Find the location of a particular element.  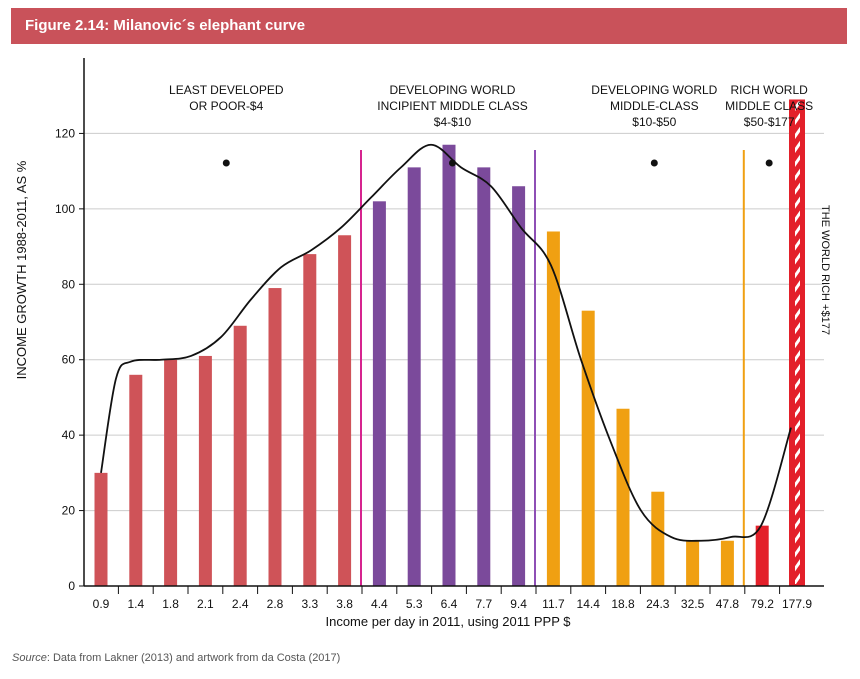

x-tick-label-177.9: 177.9 is located at coordinates (797, 604).